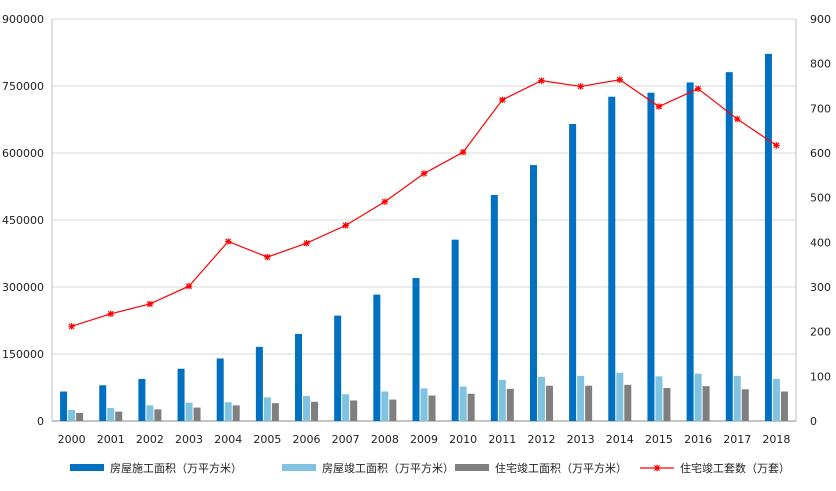 This screenshot has width=836, height=491. What do you see at coordinates (471, 407) in the screenshot?
I see `bar-住宅竣工面积（万平方米）-2010` at bounding box center [471, 407].